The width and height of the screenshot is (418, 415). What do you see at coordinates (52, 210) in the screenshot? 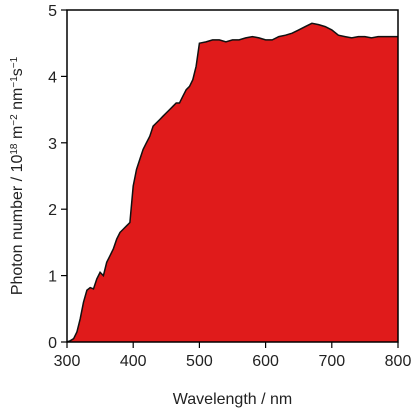
I see `y-tick-label: 2` at bounding box center [52, 210].